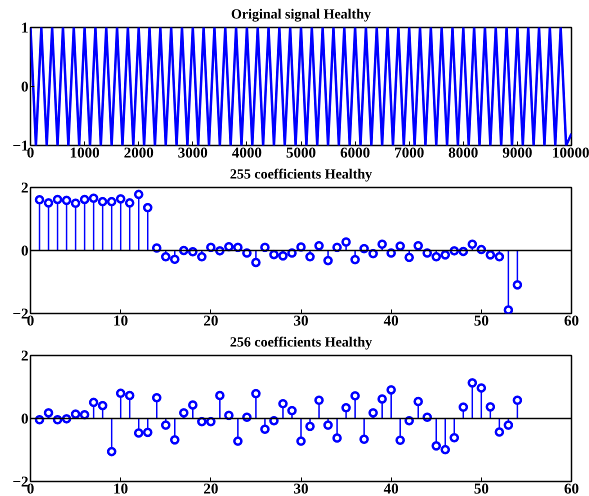  I want to click on chart-title: 256 coefficients Healthy, so click(301, 343).